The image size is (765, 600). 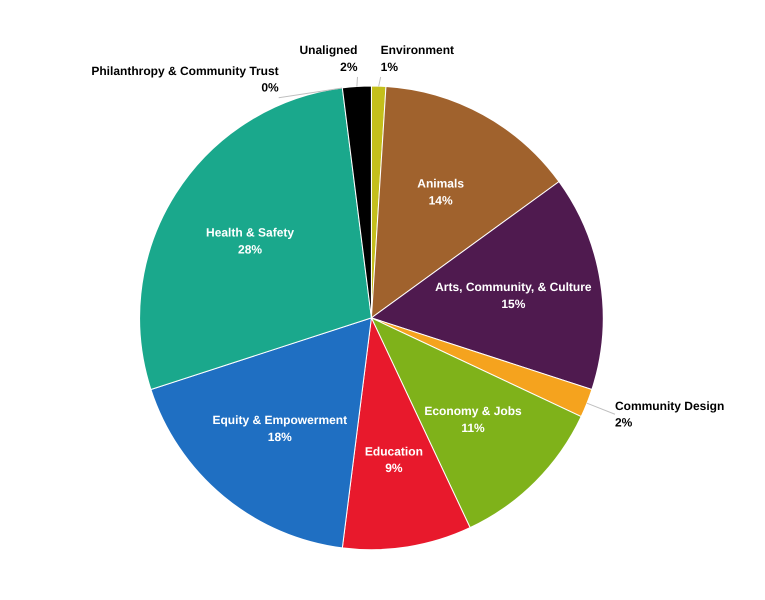 What do you see at coordinates (473, 427) in the screenshot?
I see `data-label: 11%` at bounding box center [473, 427].